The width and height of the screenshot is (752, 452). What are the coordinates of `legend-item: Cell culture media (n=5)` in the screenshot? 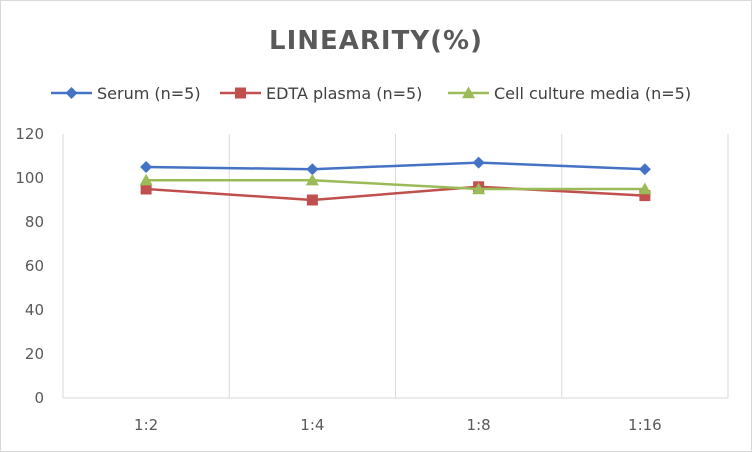 It's located at (569, 93).